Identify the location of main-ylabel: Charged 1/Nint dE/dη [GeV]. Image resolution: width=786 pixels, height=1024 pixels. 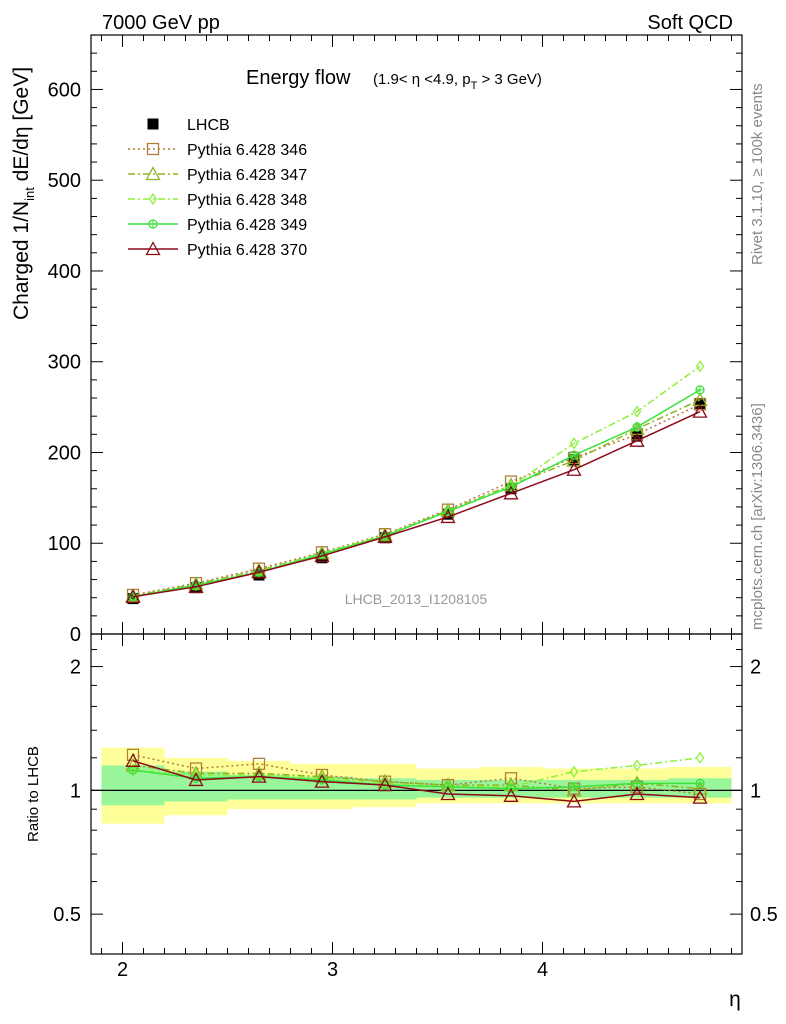
(23, 193).